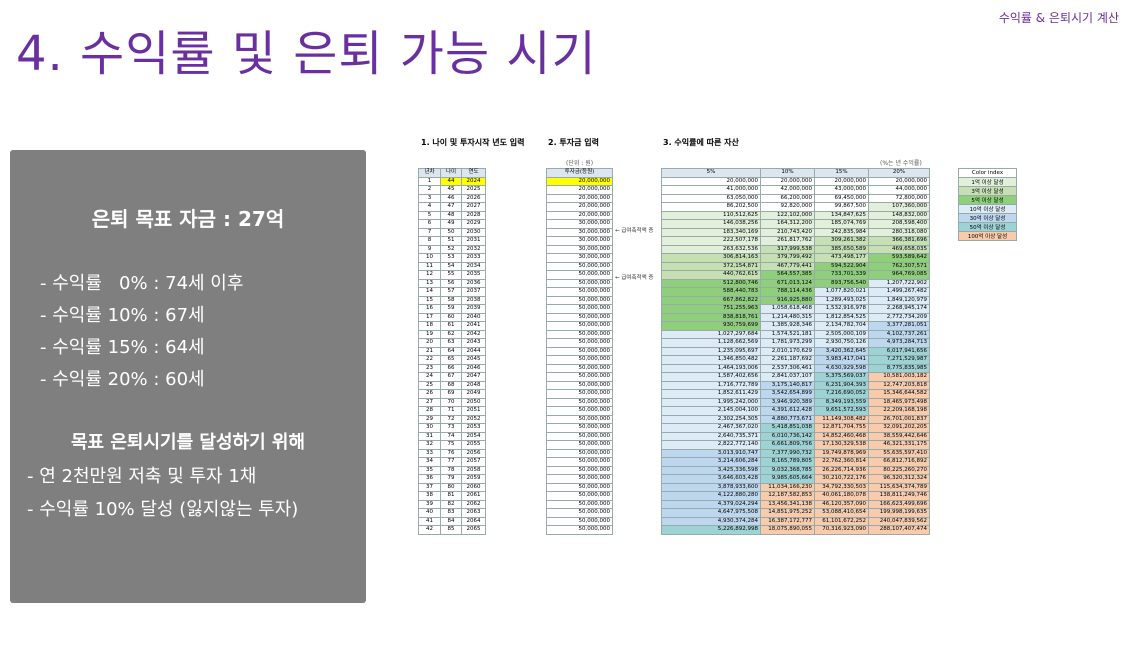 The image size is (1129, 660). I want to click on table-cell: 2050, so click(473, 402).